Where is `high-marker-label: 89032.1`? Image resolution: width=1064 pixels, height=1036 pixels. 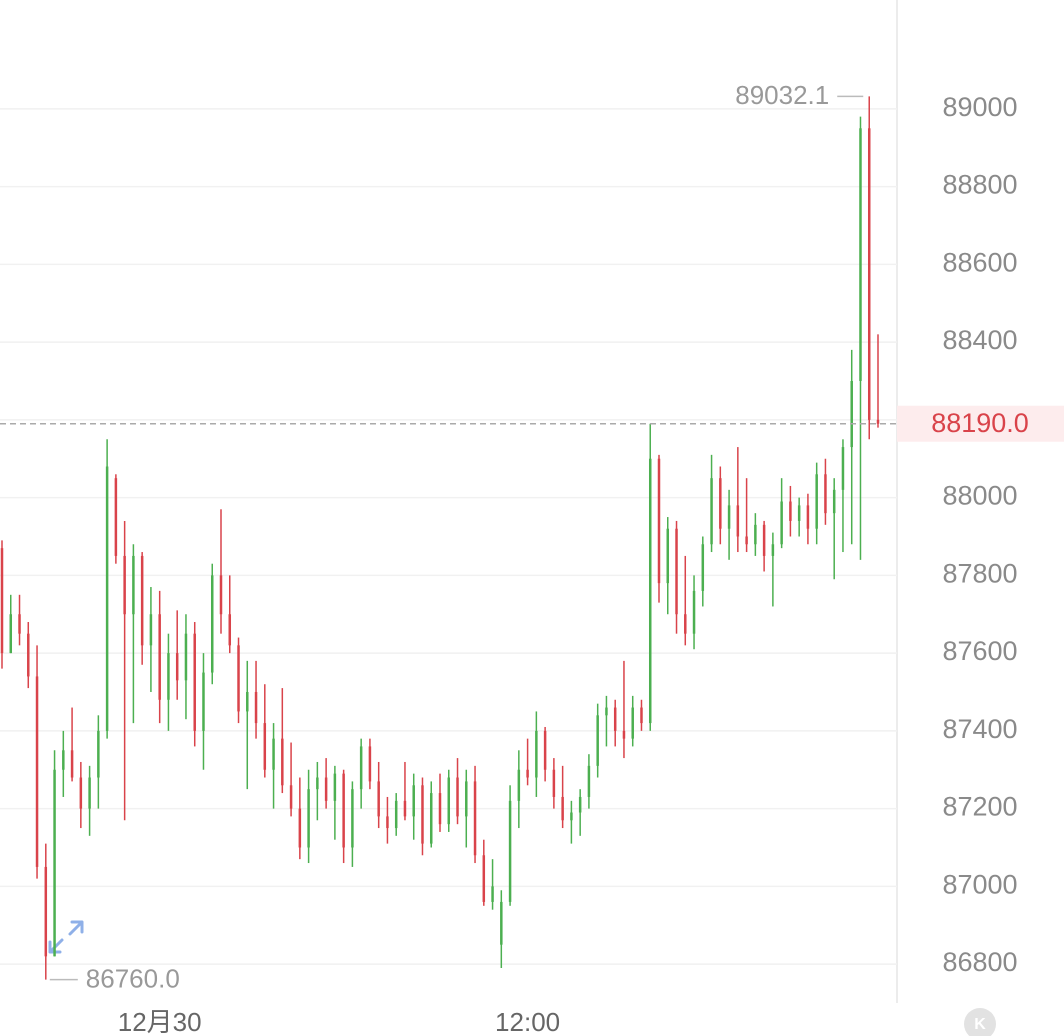 high-marker-label: 89032.1 is located at coordinates (782, 95).